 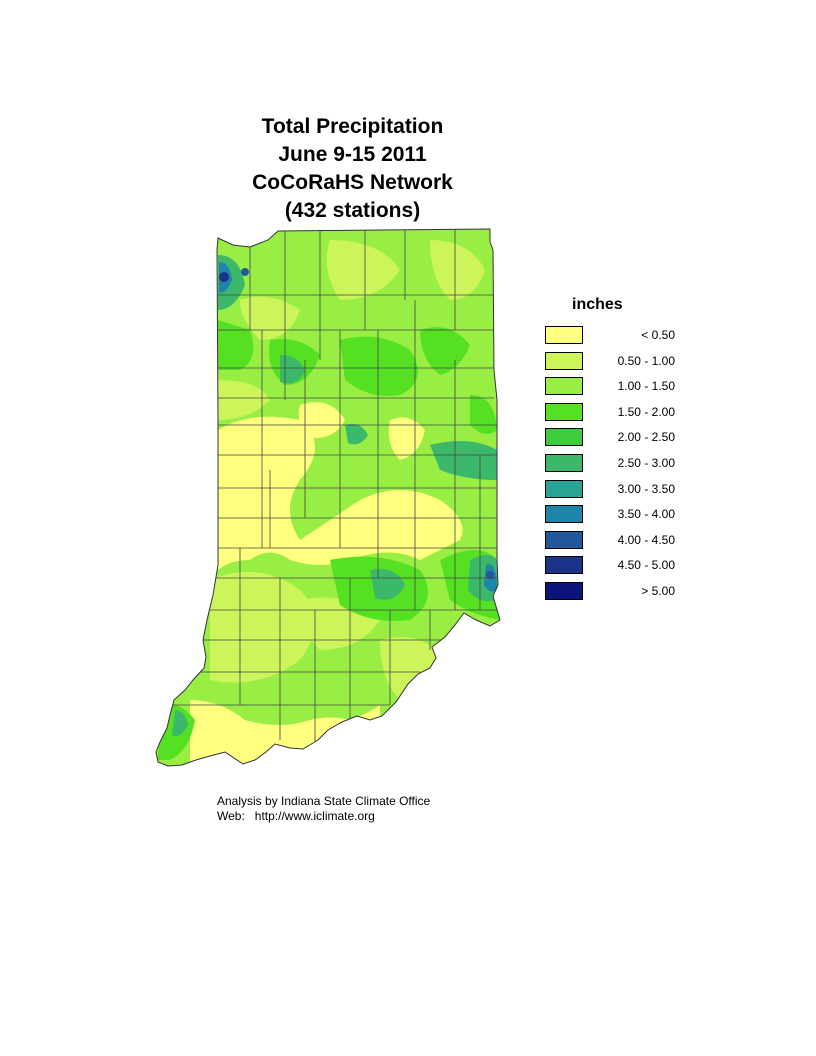 I want to click on legend-item: 2.50 - 3.00, so click(x=610, y=464).